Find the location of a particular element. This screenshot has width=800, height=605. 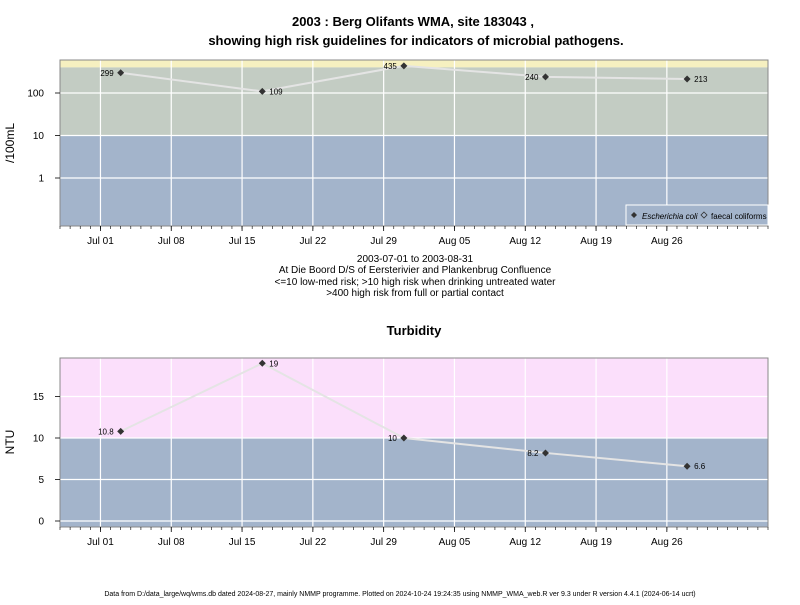

legend-marker-faecal is located at coordinates (704, 215).